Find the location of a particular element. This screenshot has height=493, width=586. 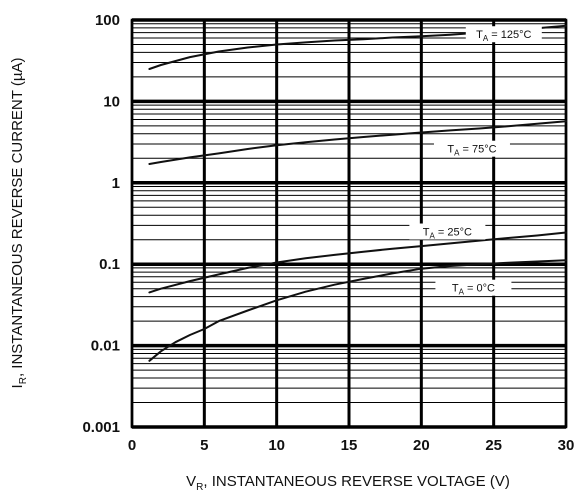

x-axis-title-rest: , INSTANTANEOUS REVERSE VOLTAGE (V) is located at coordinates (356, 481).